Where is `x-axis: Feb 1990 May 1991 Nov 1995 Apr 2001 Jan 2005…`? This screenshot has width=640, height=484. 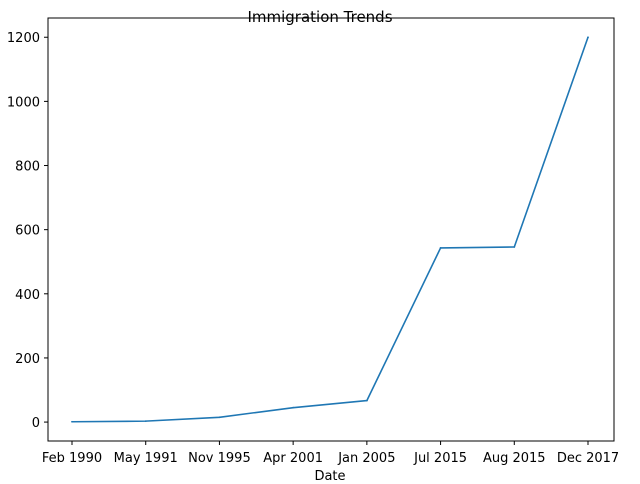
x-axis: Feb 1990 May 1991 Nov 1995 Apr 2001 Jan 2005… is located at coordinates (330, 453).